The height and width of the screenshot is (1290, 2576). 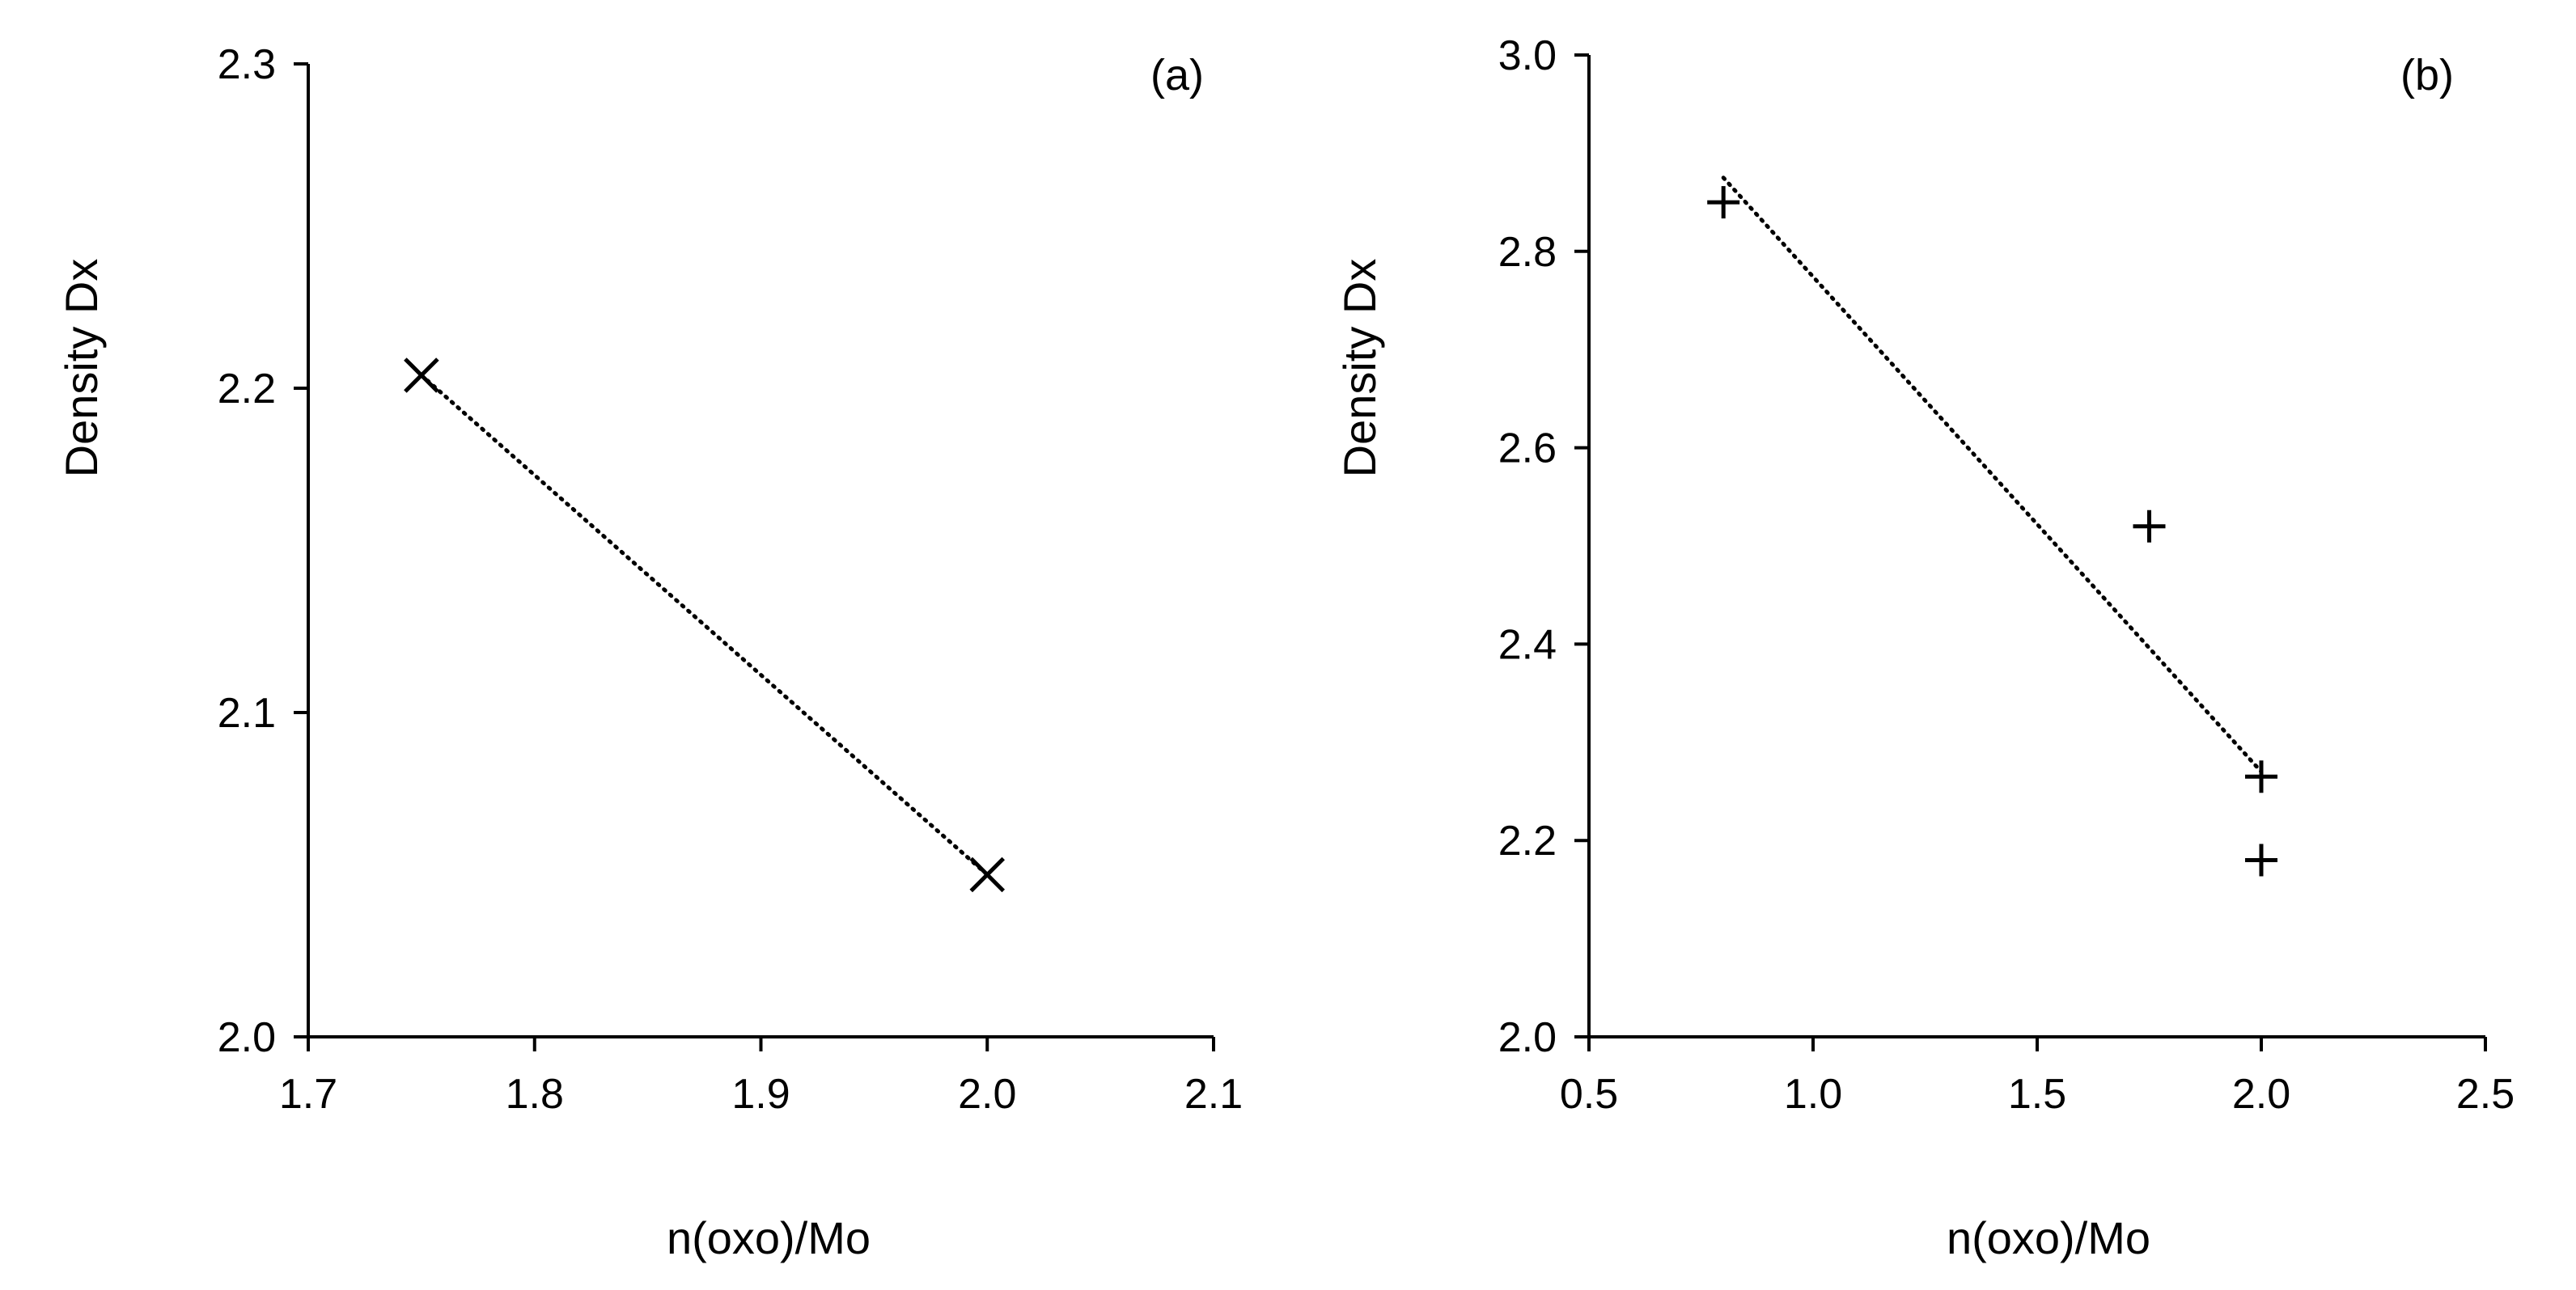 What do you see at coordinates (987, 1094) in the screenshot?
I see `panel-a-x-tick-label: 2.0` at bounding box center [987, 1094].